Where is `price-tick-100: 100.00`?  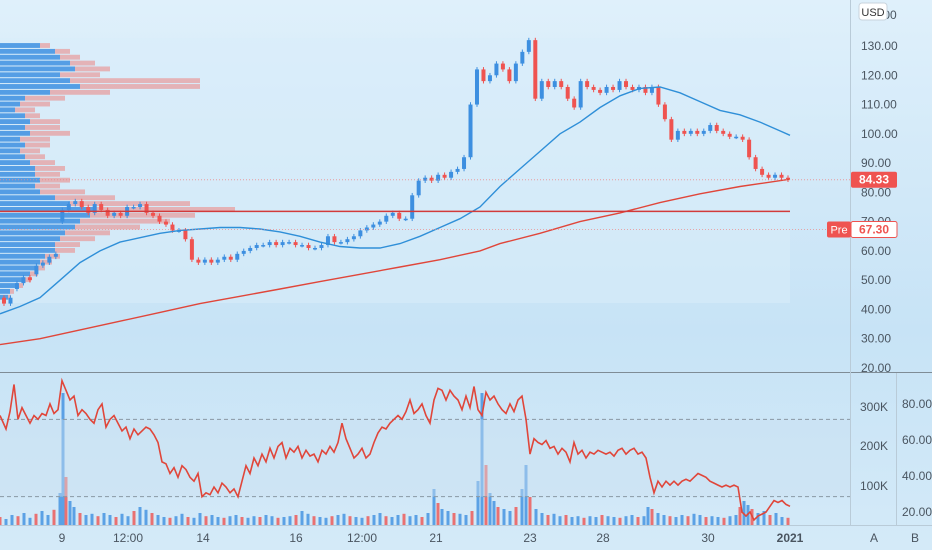
price-tick-100: 100.00 is located at coordinates (879, 134).